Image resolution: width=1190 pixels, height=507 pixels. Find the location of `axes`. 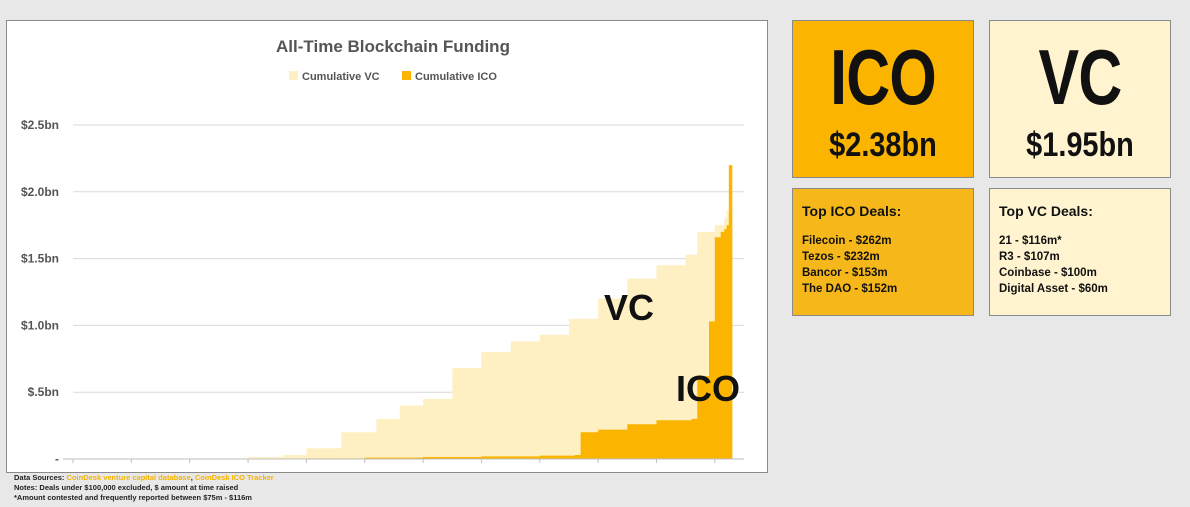

axes is located at coordinates (403, 460).